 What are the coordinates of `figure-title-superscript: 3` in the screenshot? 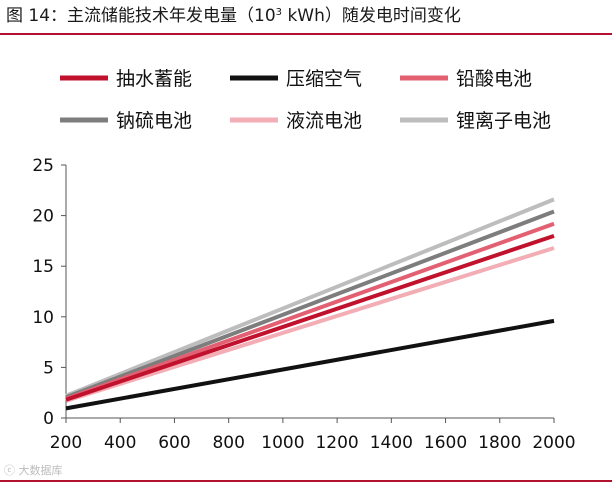 It's located at (279, 12).